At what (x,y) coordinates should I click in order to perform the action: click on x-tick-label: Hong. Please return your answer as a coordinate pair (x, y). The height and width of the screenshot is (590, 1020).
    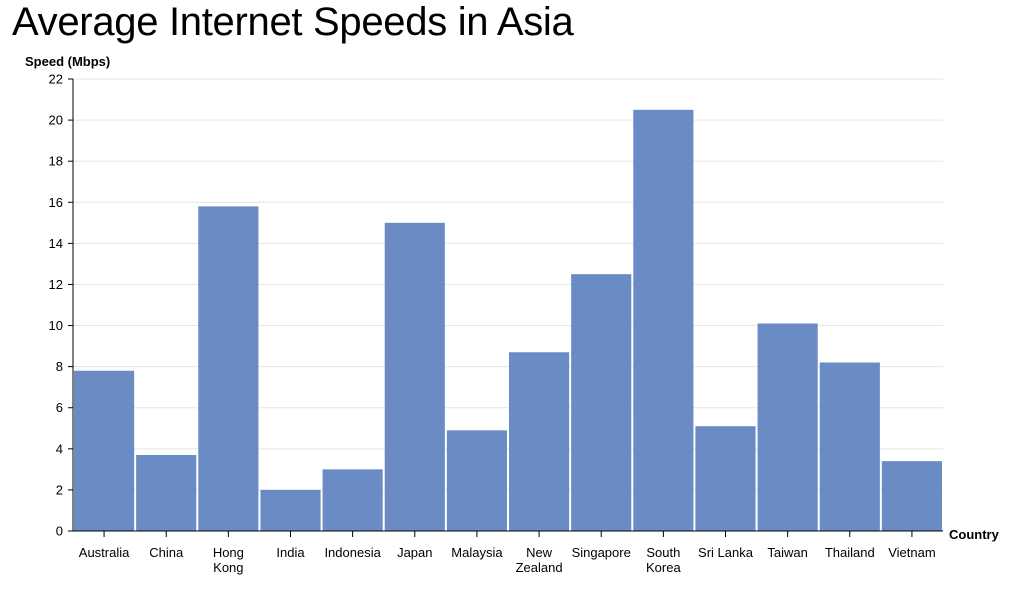
    Looking at the image, I should click on (228, 552).